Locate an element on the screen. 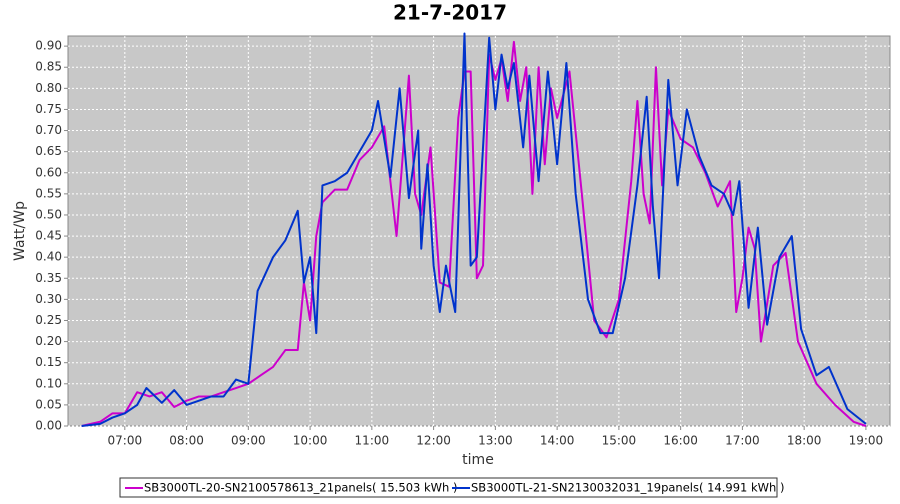 This screenshot has width=900, height=504. y-tick-label: 0.50 is located at coordinates (48, 214).